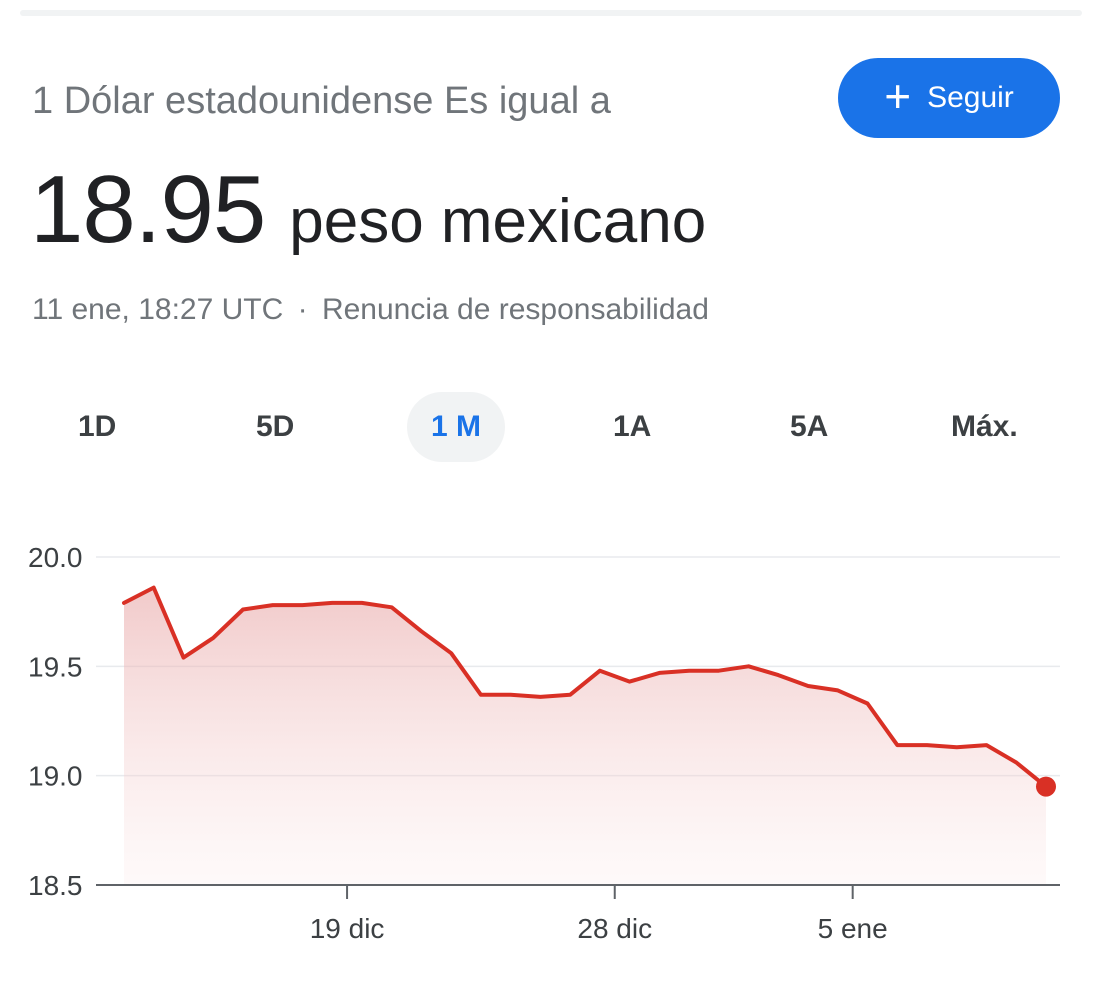 Image resolution: width=1102 pixels, height=984 pixels. I want to click on top-divider, so click(551, 13).